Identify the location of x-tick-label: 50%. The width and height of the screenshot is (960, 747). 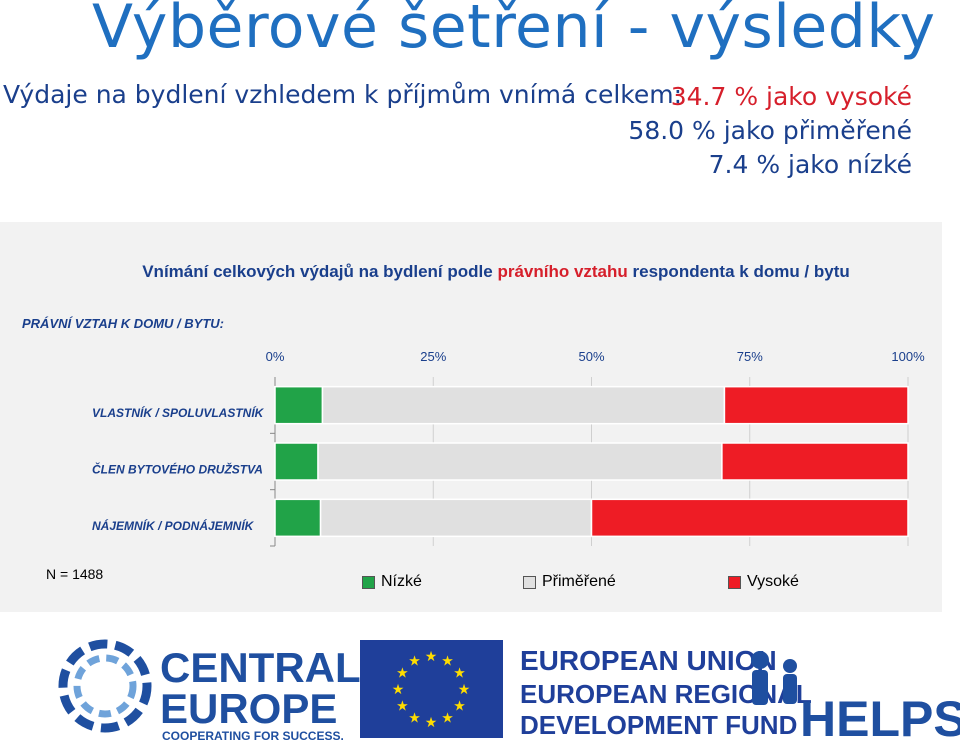
(591, 356).